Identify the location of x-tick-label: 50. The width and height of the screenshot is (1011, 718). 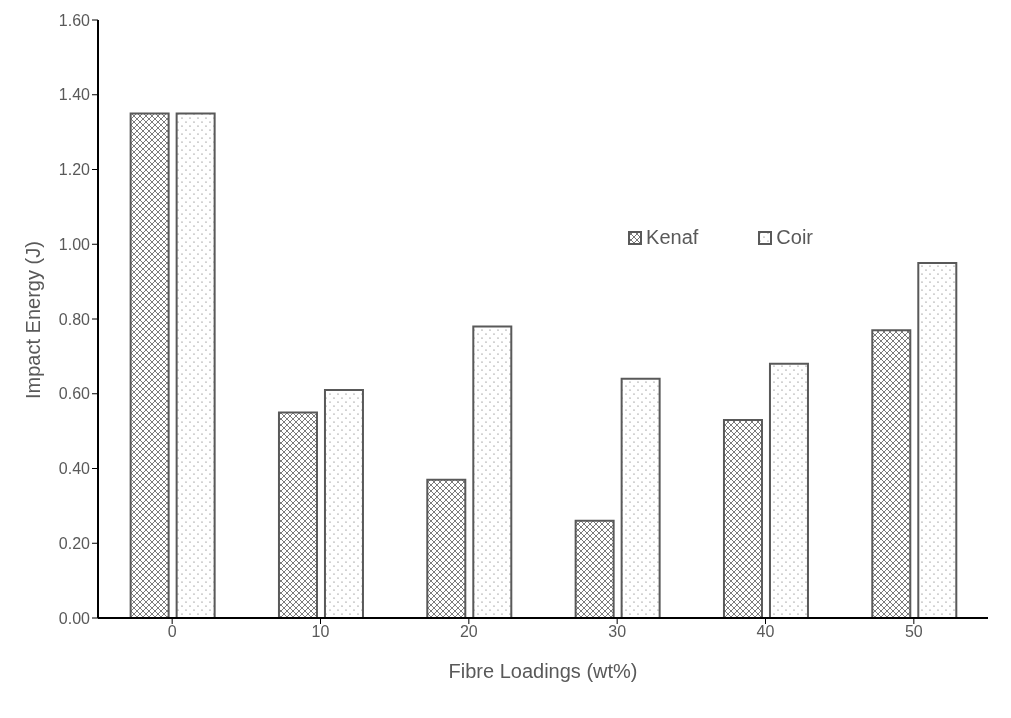
(913, 632).